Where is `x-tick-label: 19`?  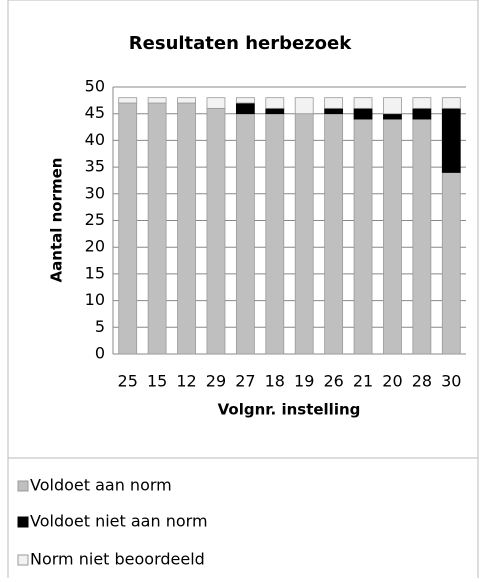 x-tick-label: 19 is located at coordinates (304, 381).